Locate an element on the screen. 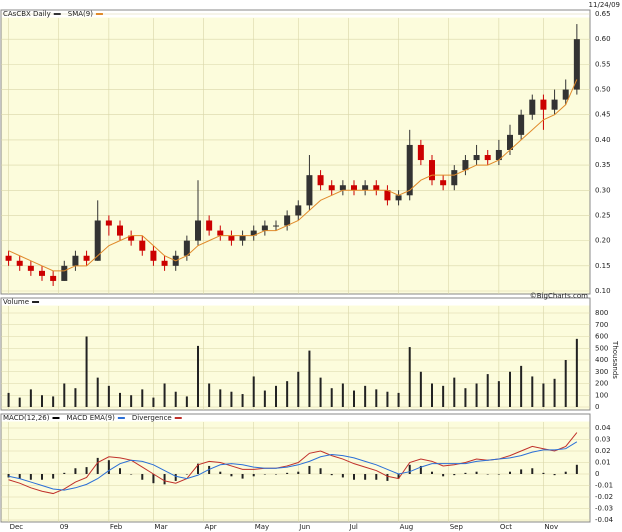 The image size is (622, 532). y-tick-label: -0.04 is located at coordinates (604, 520).